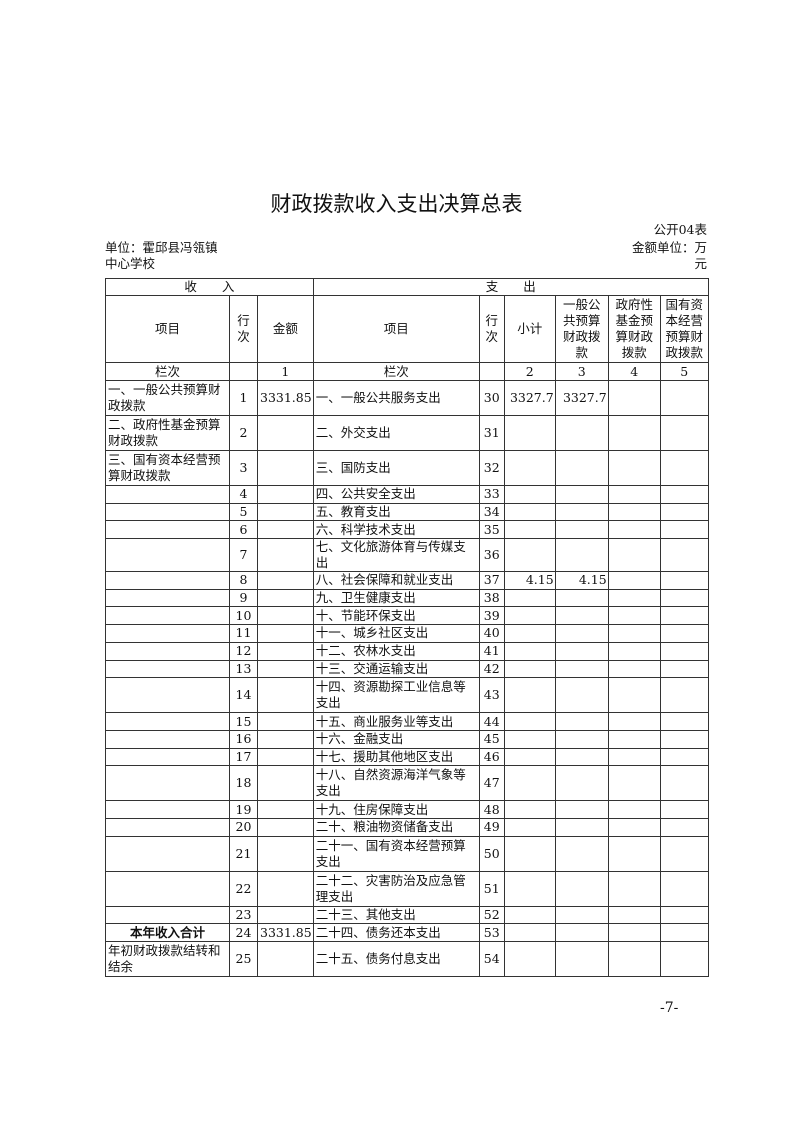  What do you see at coordinates (396, 329) in the screenshot?
I see `expense-item-header: 项目` at bounding box center [396, 329].